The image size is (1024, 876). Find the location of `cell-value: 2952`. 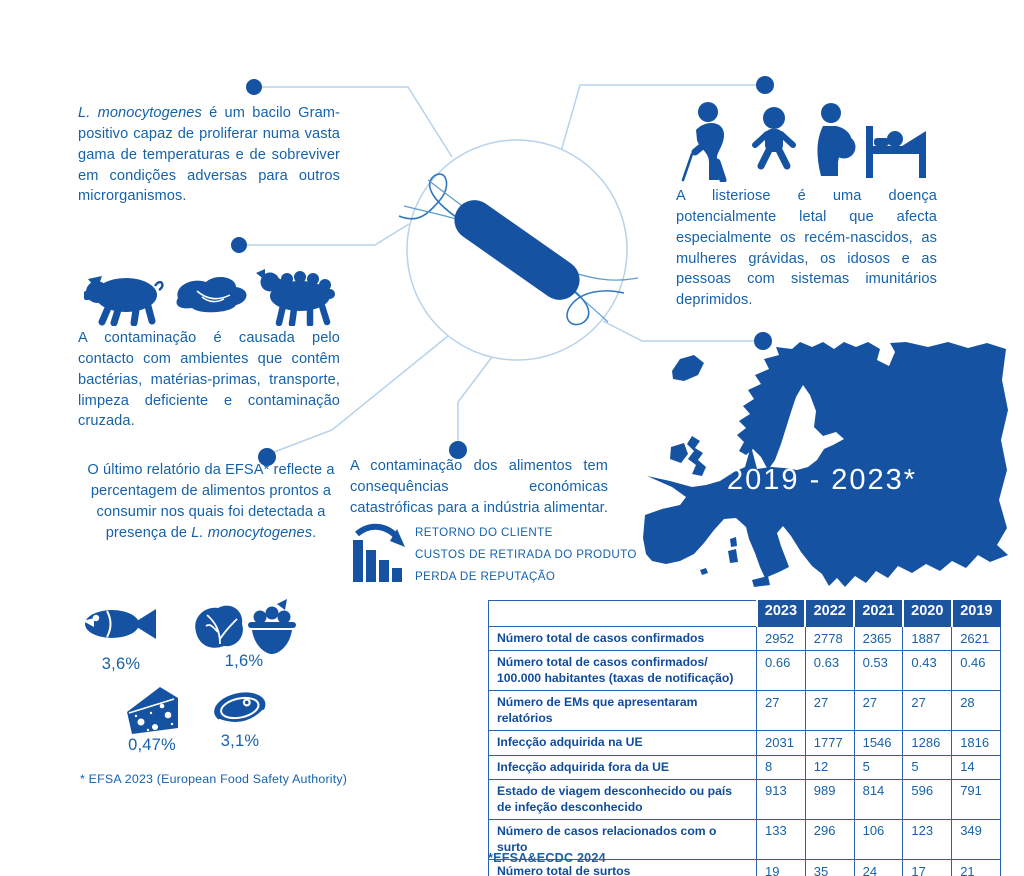

cell-value: 2952 is located at coordinates (781, 638).